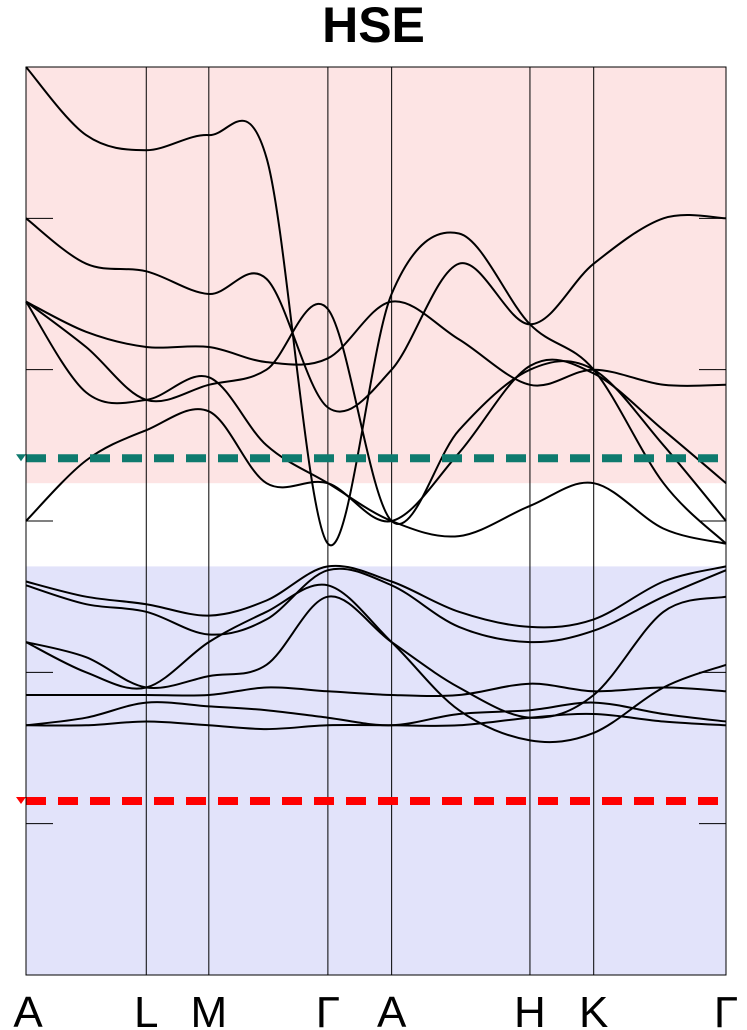 This screenshot has width=747, height=1030. Describe the element at coordinates (146, 1009) in the screenshot. I see `x-tick-label: L` at that location.